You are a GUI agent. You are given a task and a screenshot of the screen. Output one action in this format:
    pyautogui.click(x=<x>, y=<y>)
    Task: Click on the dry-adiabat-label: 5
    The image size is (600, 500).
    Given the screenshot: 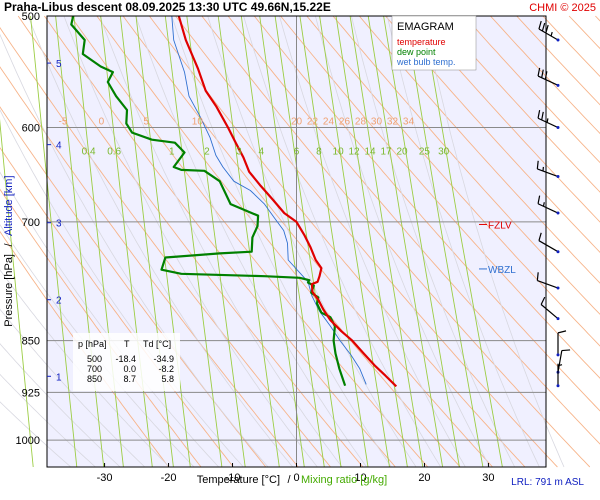 What is the action you would take?
    pyautogui.click(x=146, y=122)
    